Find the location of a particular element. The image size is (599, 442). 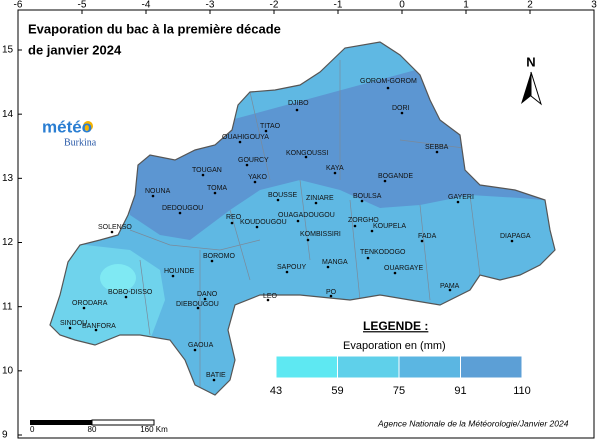

city-label: DJIBO is located at coordinates (298, 103).